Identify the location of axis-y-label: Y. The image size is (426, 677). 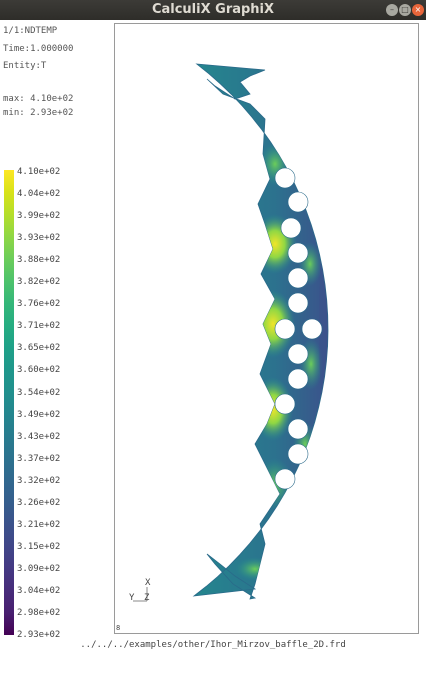
(132, 598).